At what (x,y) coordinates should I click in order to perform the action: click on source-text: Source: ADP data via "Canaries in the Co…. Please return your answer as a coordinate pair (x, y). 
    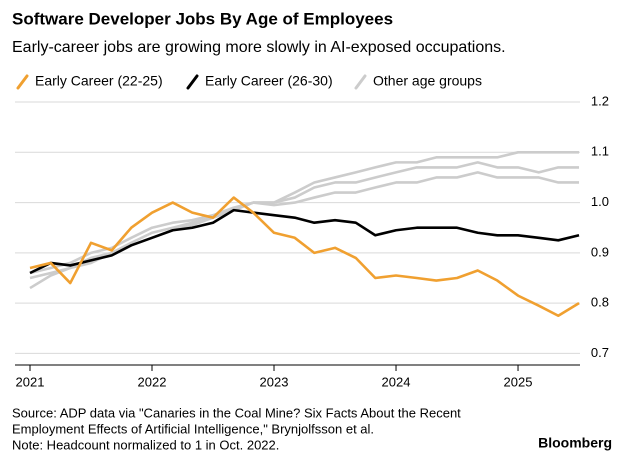
    Looking at the image, I should click on (236, 412).